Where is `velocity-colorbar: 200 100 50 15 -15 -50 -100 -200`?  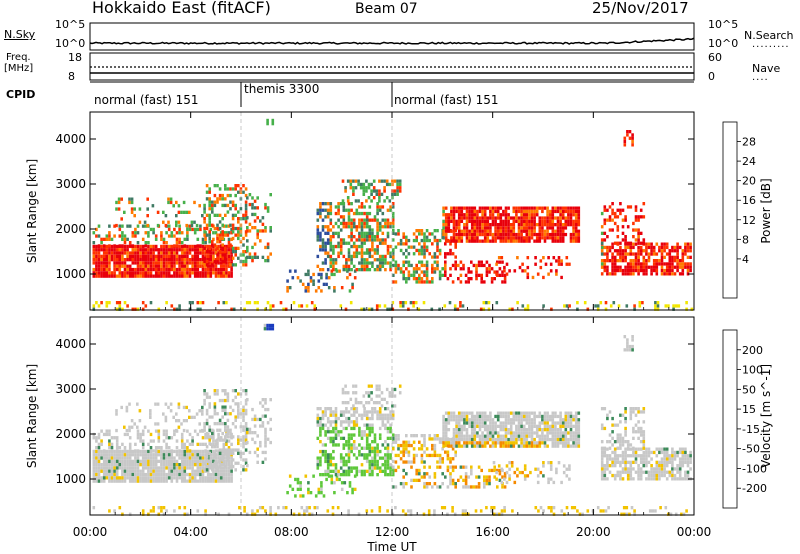 velocity-colorbar: 200 100 50 15 -15 -50 -100 -200 is located at coordinates (744, 419).